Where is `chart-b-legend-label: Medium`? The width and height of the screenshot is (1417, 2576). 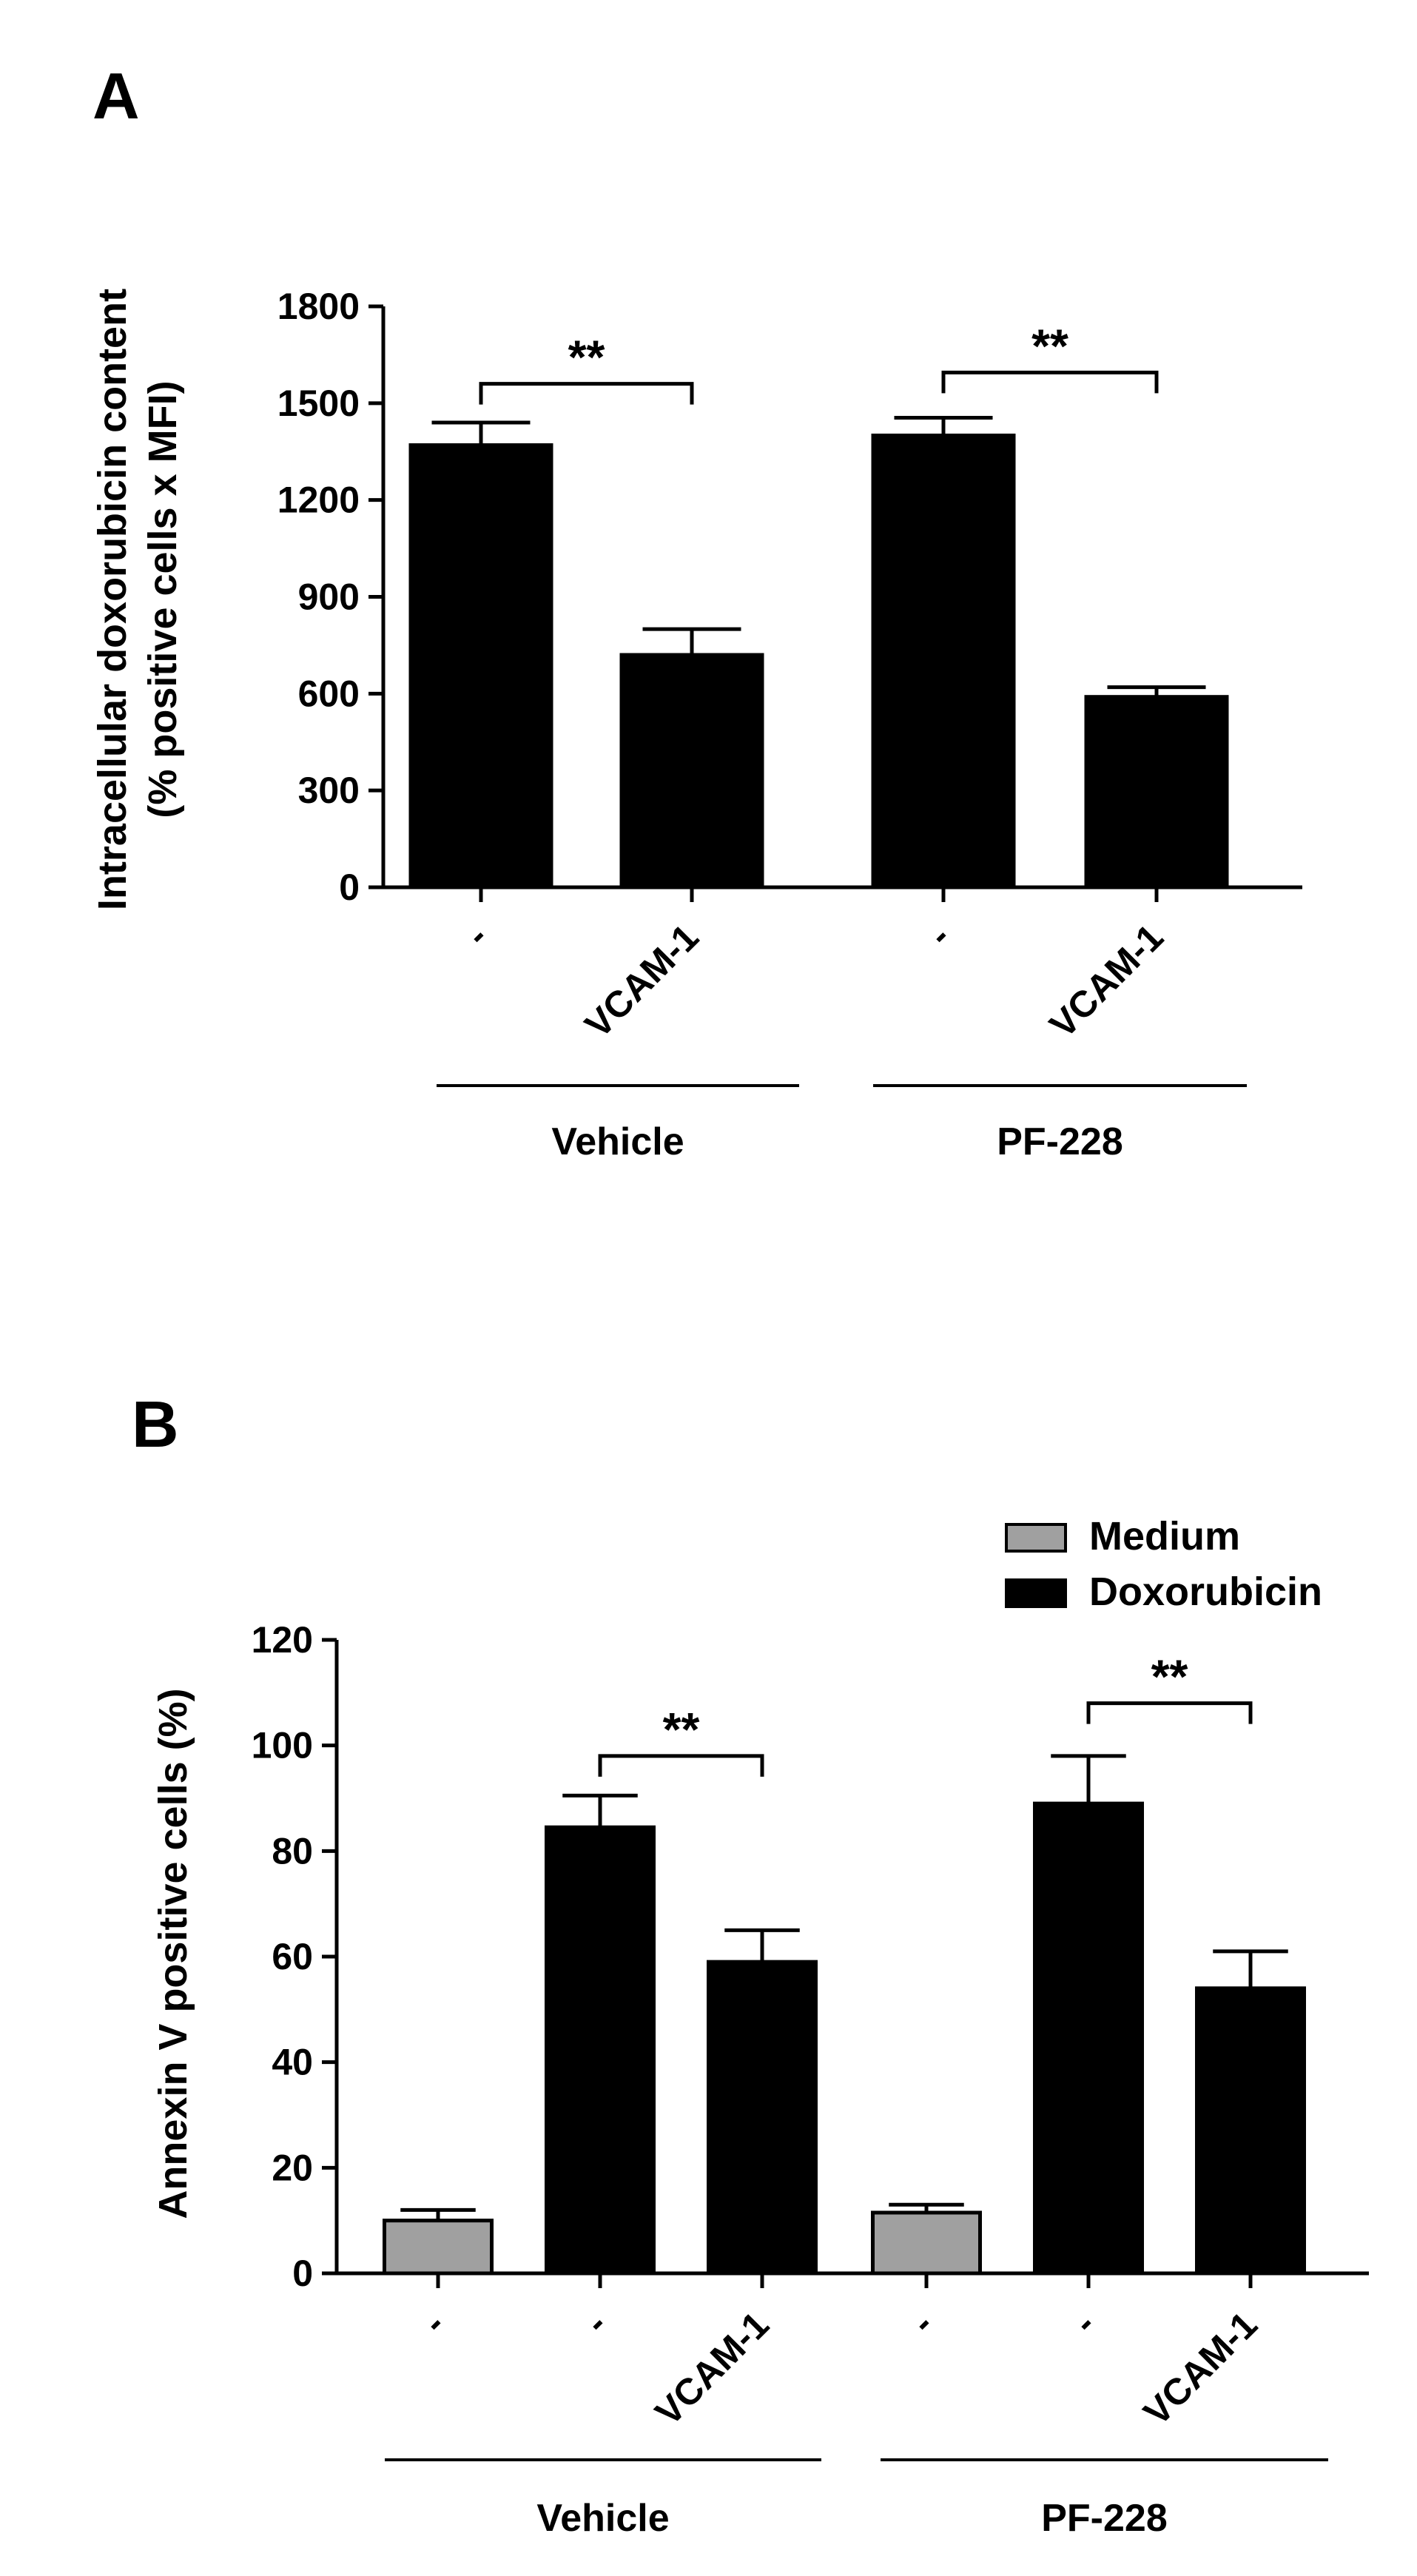 chart-b-legend-label: Medium is located at coordinates (1164, 1536).